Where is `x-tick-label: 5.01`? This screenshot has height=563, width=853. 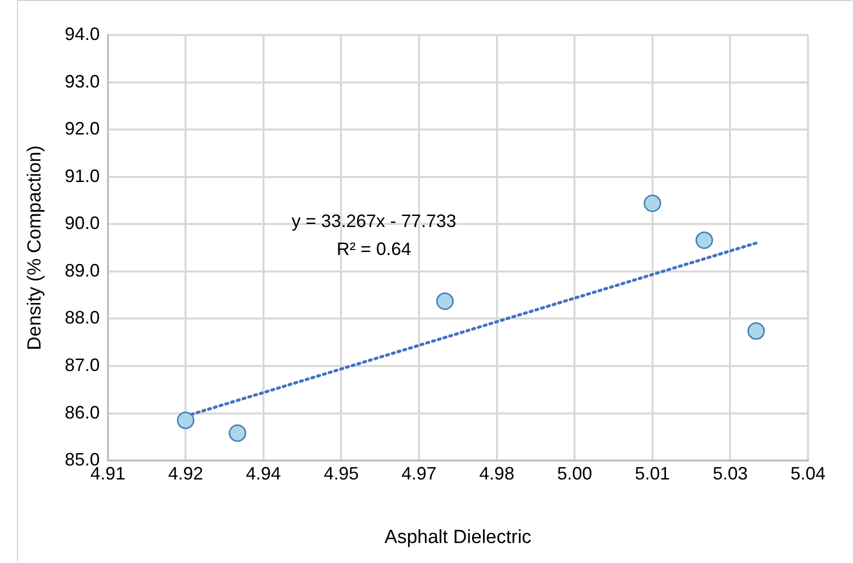
x-tick-label: 5.01 is located at coordinates (652, 473).